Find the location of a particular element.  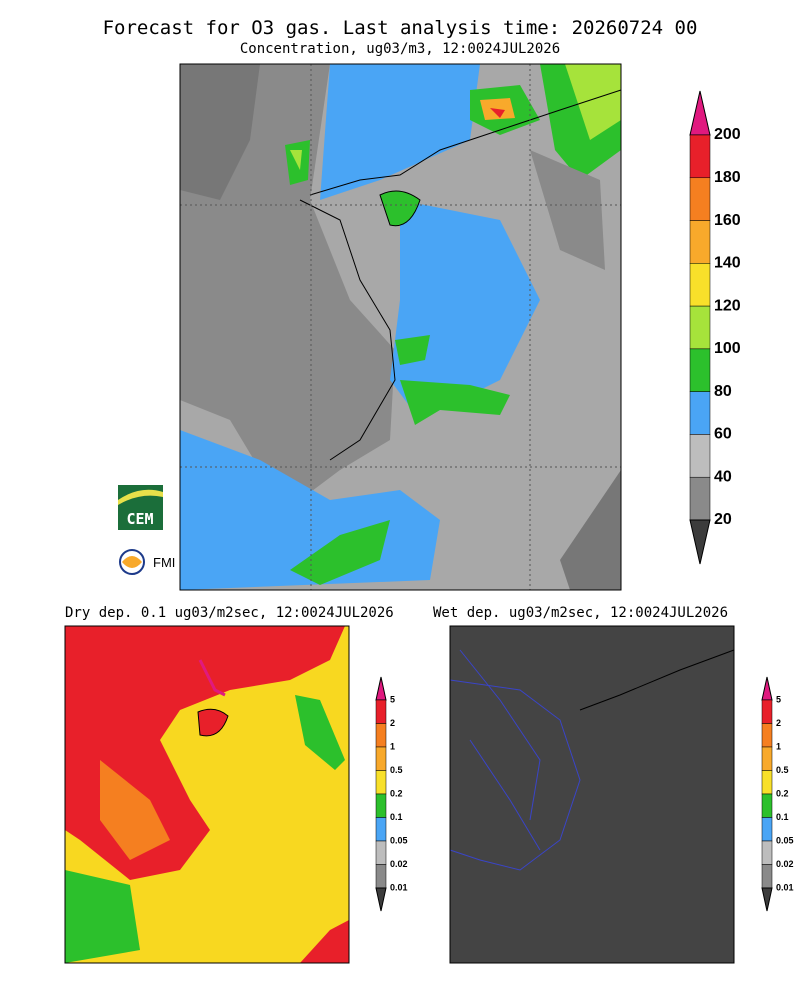

colorbar-label: 120 is located at coordinates (727, 305).